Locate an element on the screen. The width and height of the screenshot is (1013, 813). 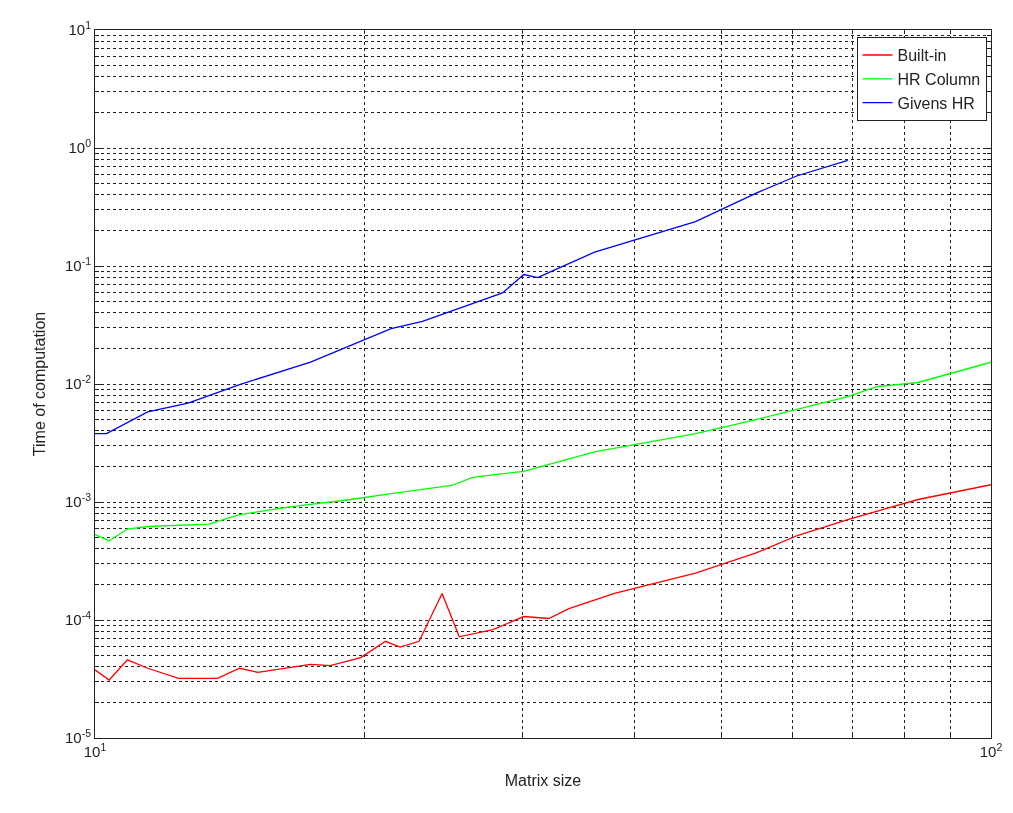
y-tick-label: 10$^{1}$ is located at coordinates (80, 28).